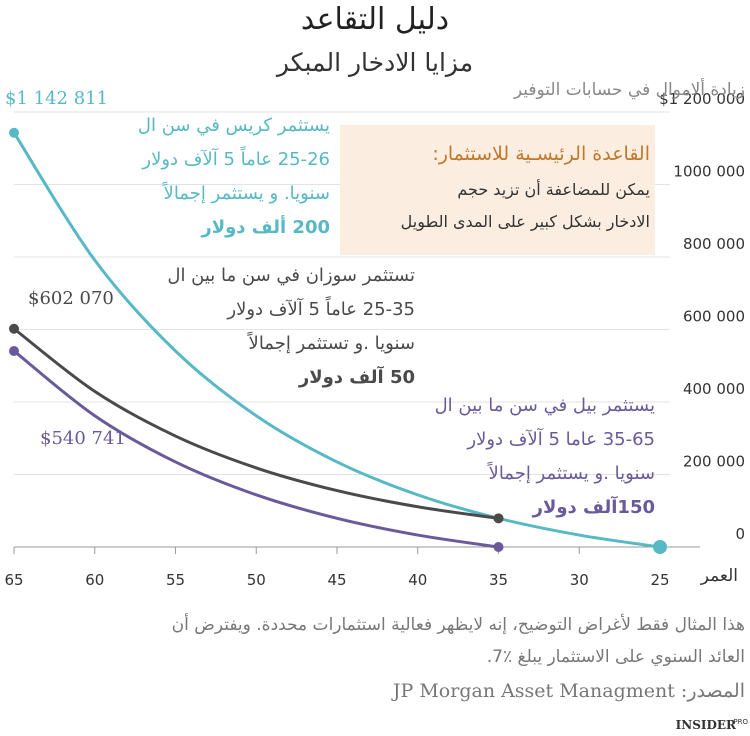  I want to click on x-tick-label: 25, so click(659, 580).